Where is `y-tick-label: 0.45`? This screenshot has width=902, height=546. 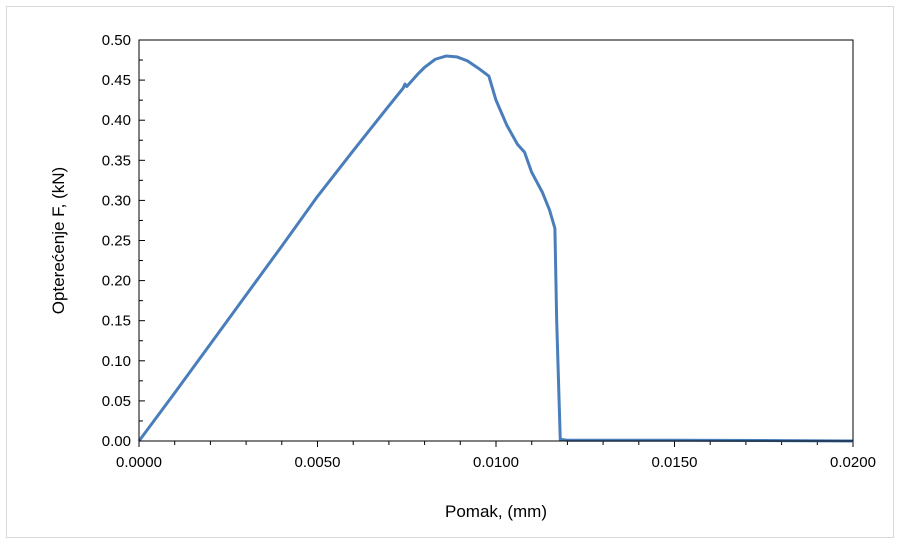
y-tick-label: 0.45 is located at coordinates (116, 80).